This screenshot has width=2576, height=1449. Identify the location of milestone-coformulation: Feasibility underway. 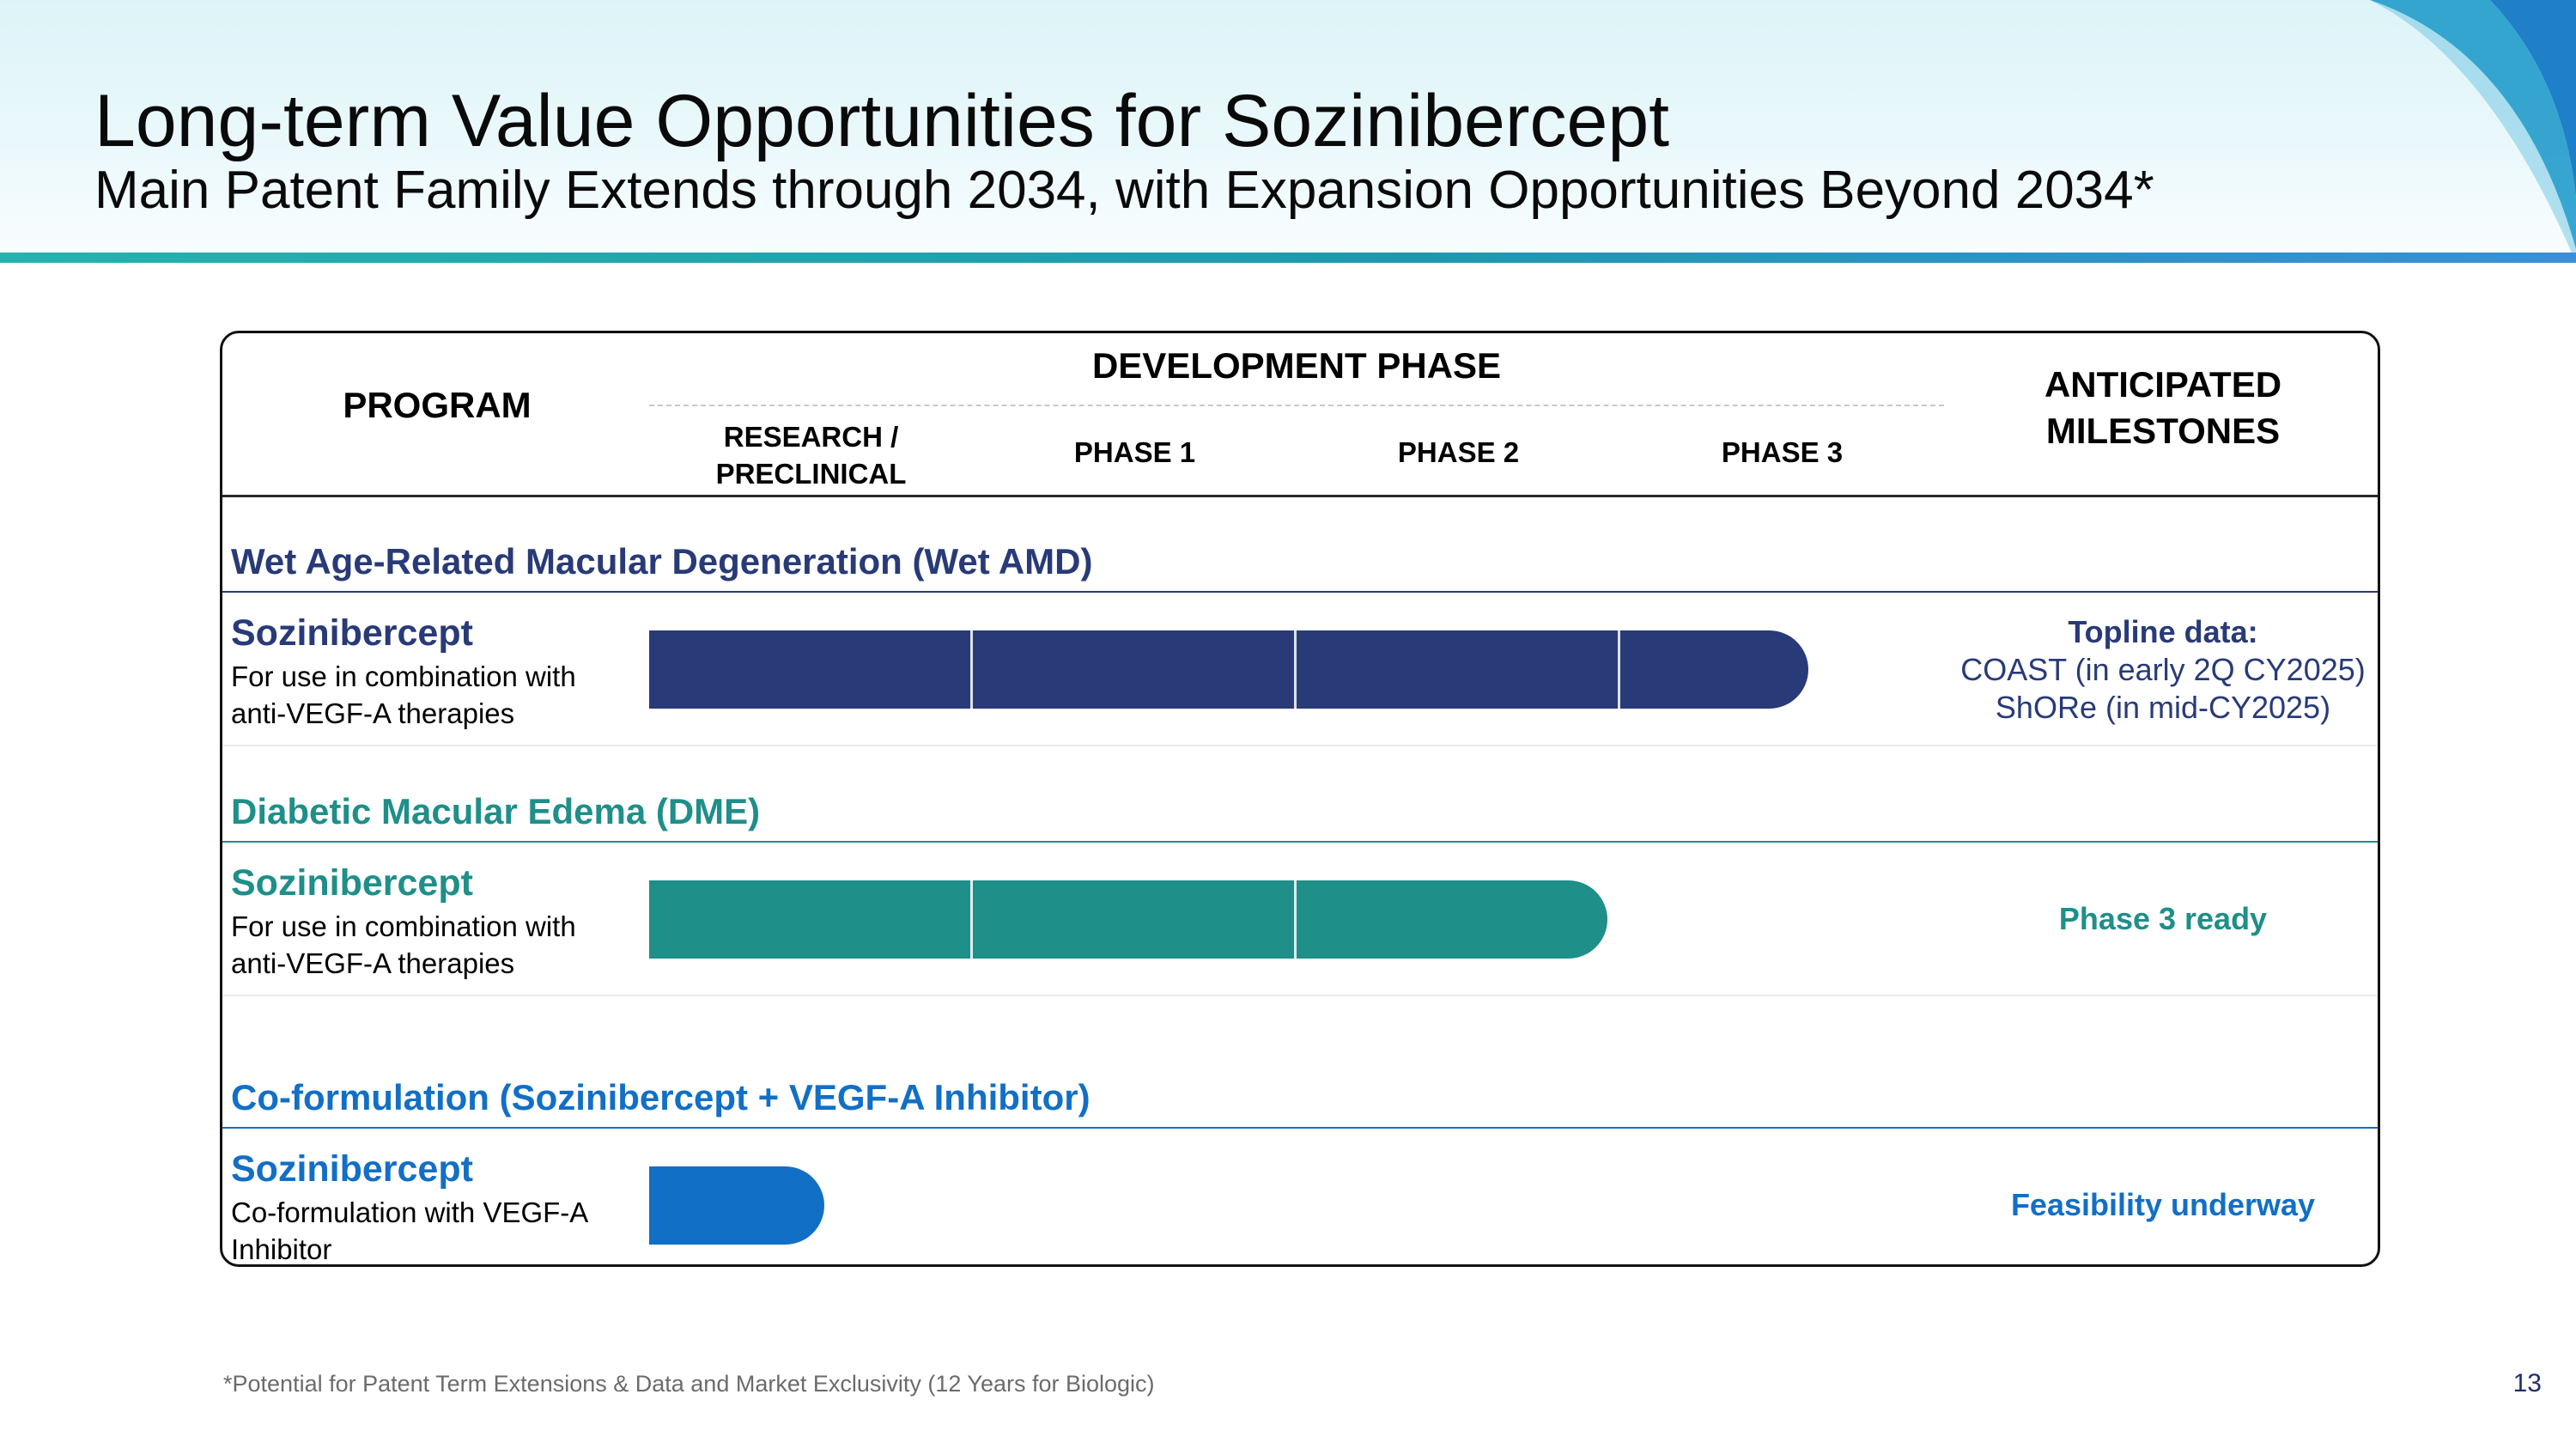
(2163, 1204).